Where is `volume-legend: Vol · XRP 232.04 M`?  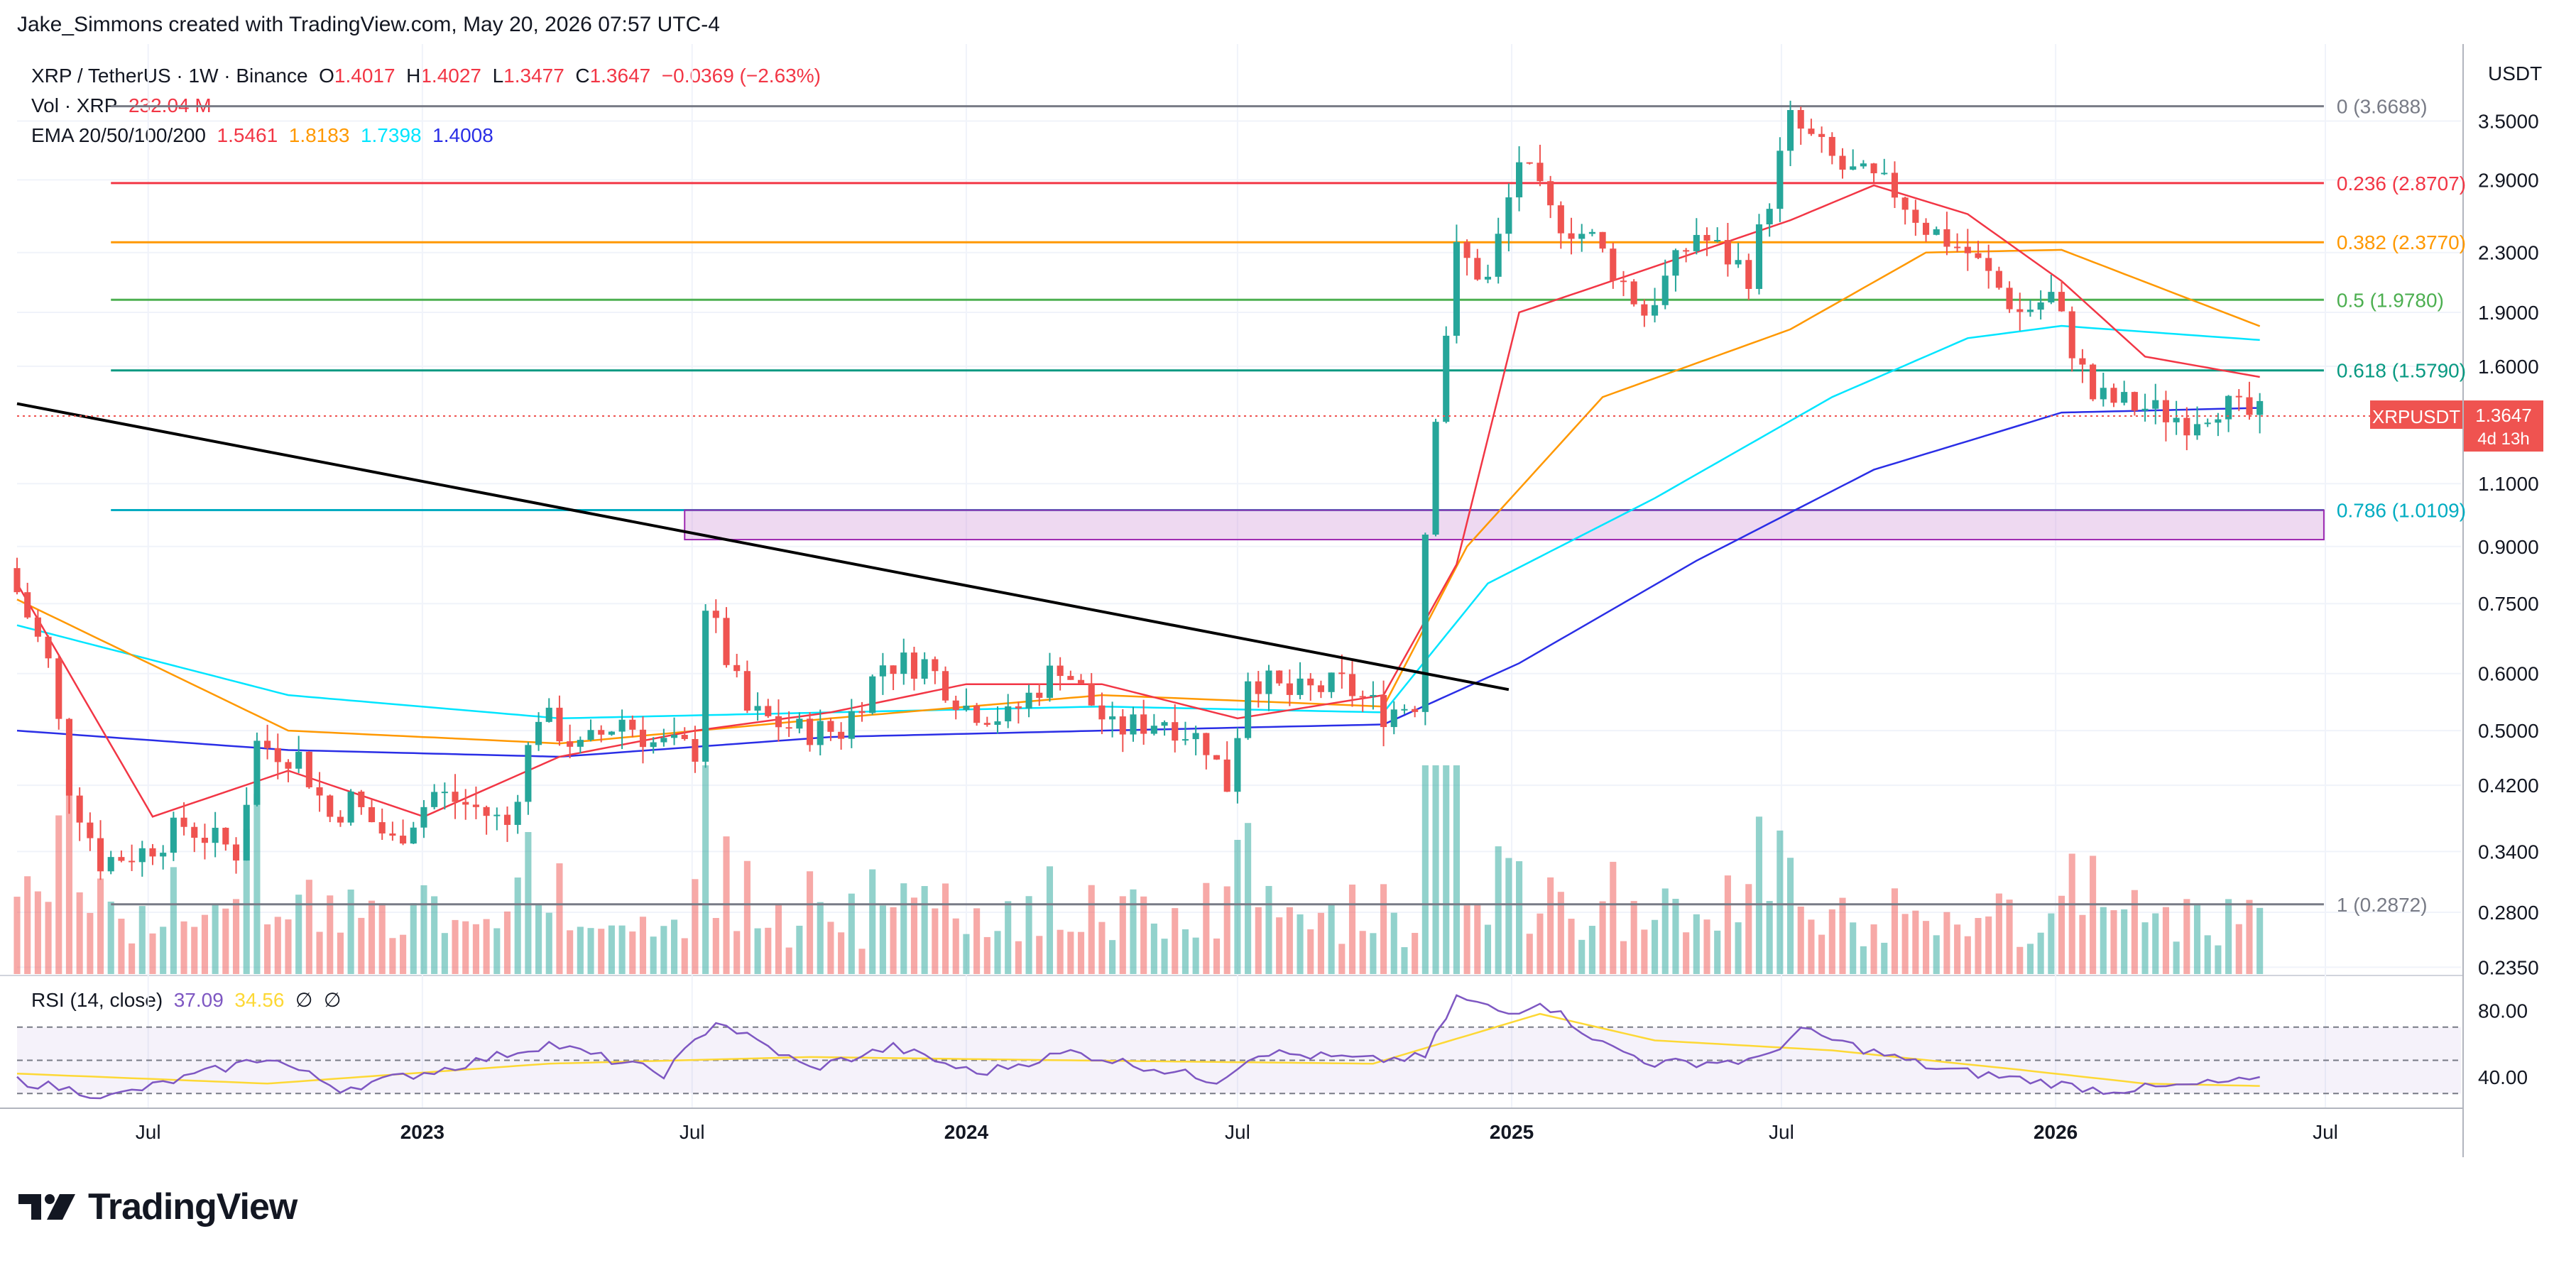 volume-legend: Vol · XRP 232.04 M is located at coordinates (426, 106).